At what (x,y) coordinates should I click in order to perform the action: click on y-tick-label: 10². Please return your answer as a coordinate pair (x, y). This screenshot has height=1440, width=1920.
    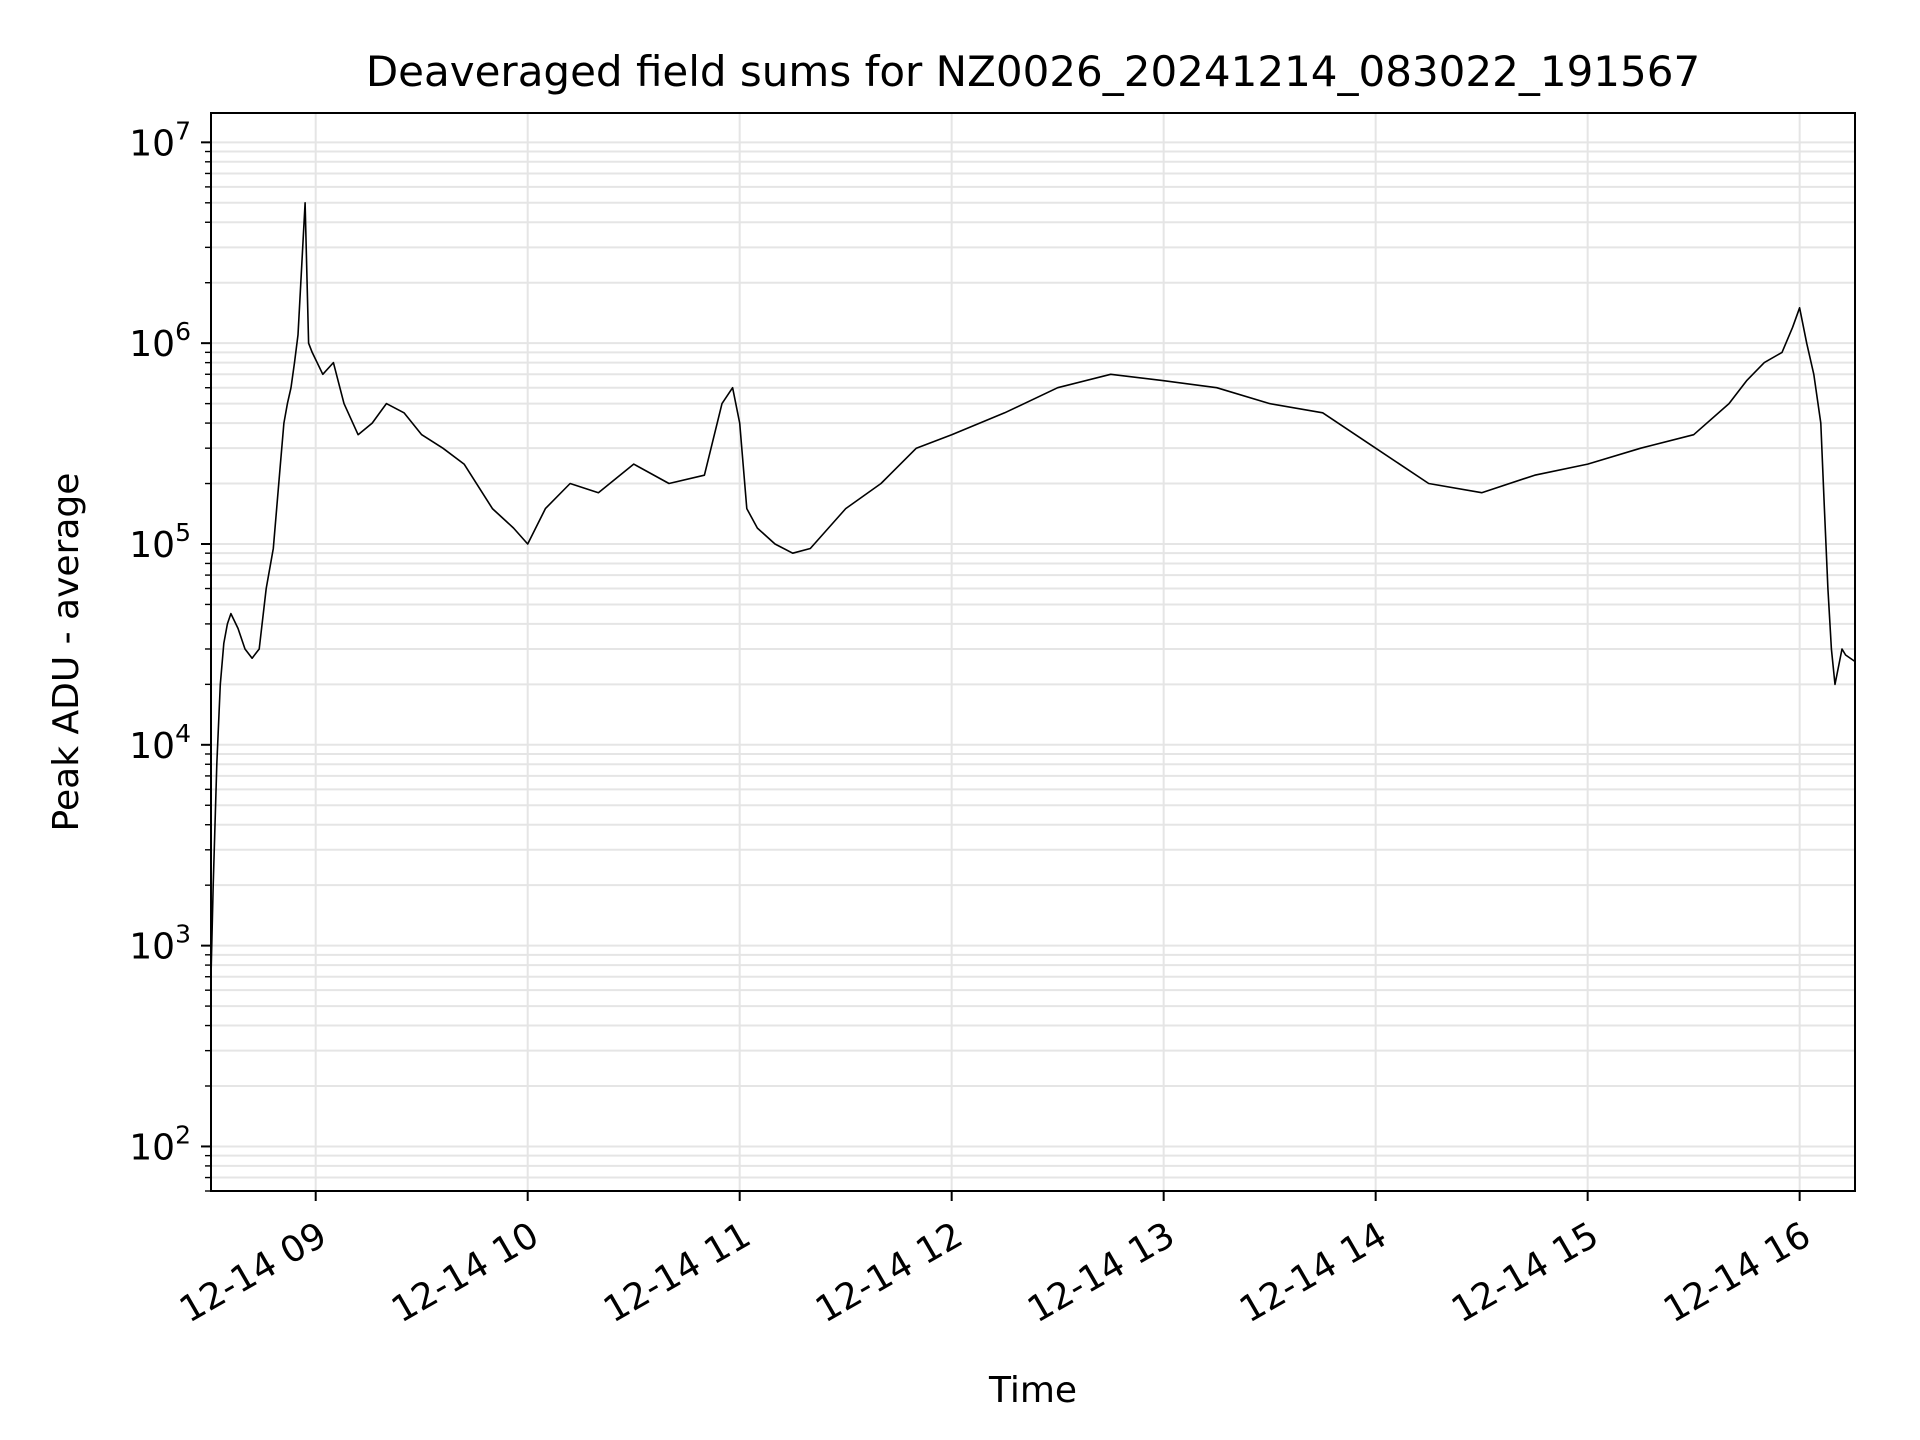
    Looking at the image, I should click on (160, 1144).